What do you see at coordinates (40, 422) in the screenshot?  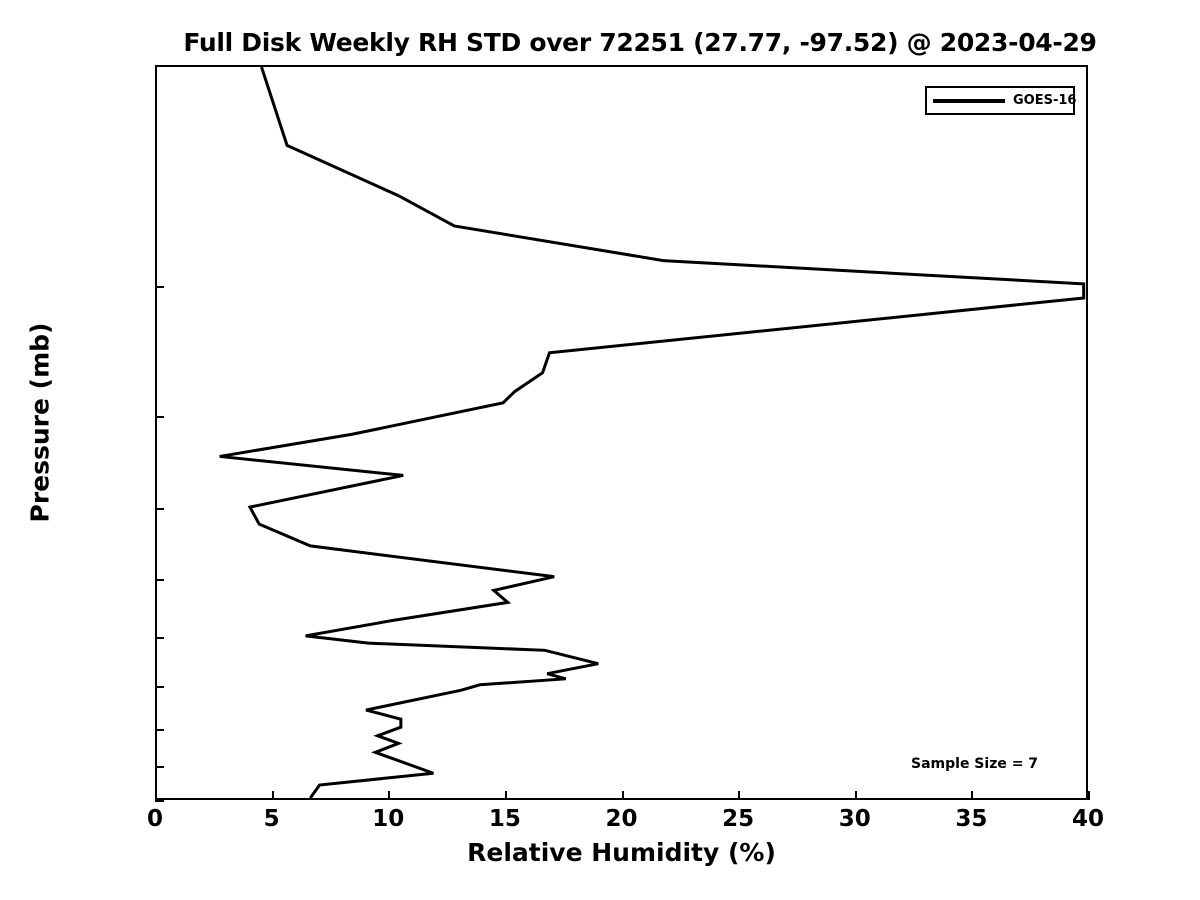 I see `y-axis-label: Pressure (mb)` at bounding box center [40, 422].